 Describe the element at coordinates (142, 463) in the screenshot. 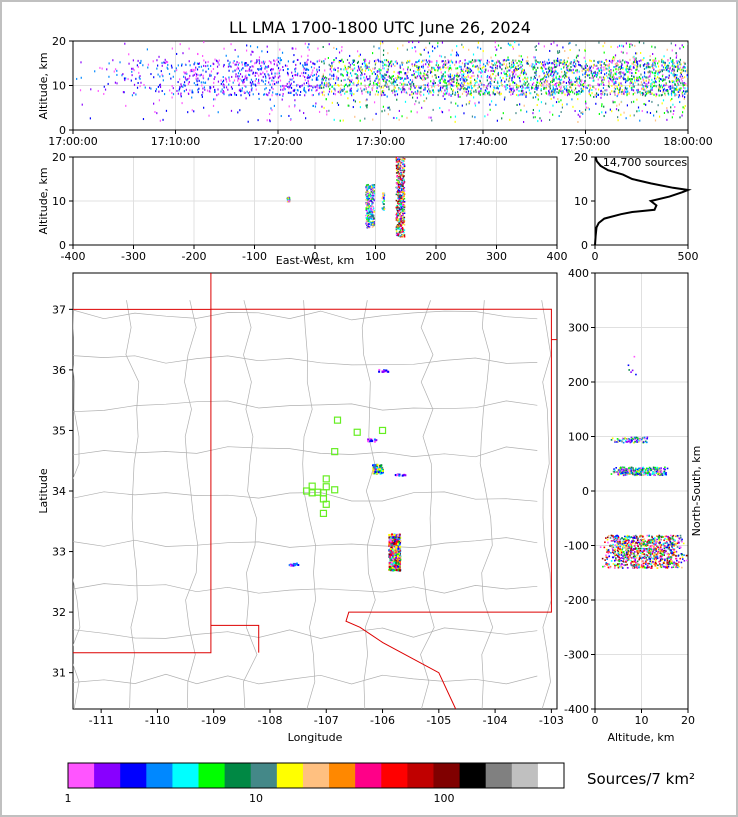

I see `state-border` at that location.